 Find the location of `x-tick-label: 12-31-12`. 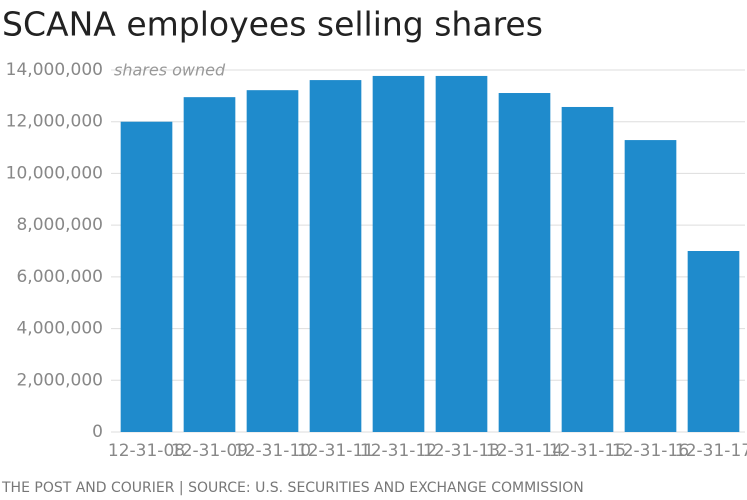

x-tick-label: 12-31-12 is located at coordinates (398, 451).